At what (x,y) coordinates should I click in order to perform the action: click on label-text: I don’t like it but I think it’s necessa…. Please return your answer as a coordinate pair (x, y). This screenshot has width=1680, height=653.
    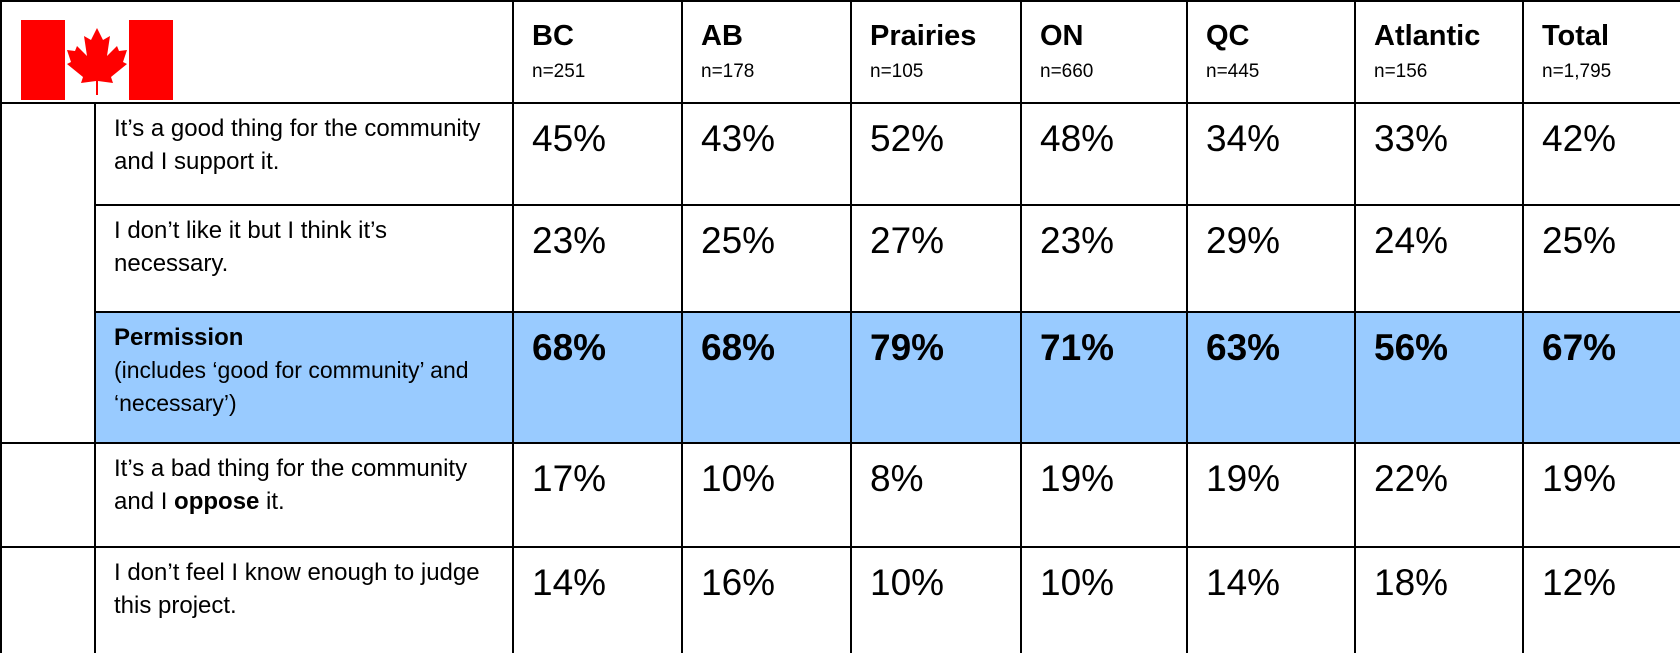
    Looking at the image, I should click on (251, 247).